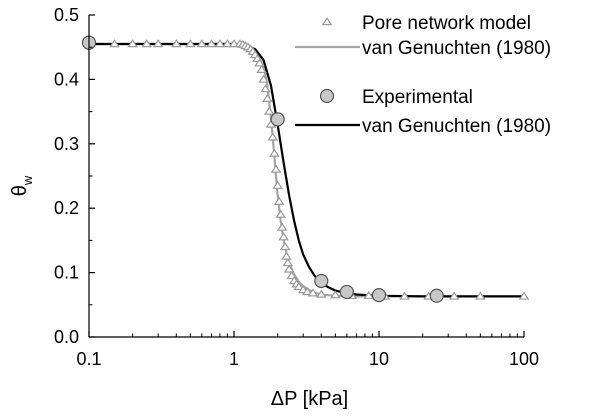 This screenshot has height=416, width=600. I want to click on legend-experimental: Experimental, so click(396, 97).